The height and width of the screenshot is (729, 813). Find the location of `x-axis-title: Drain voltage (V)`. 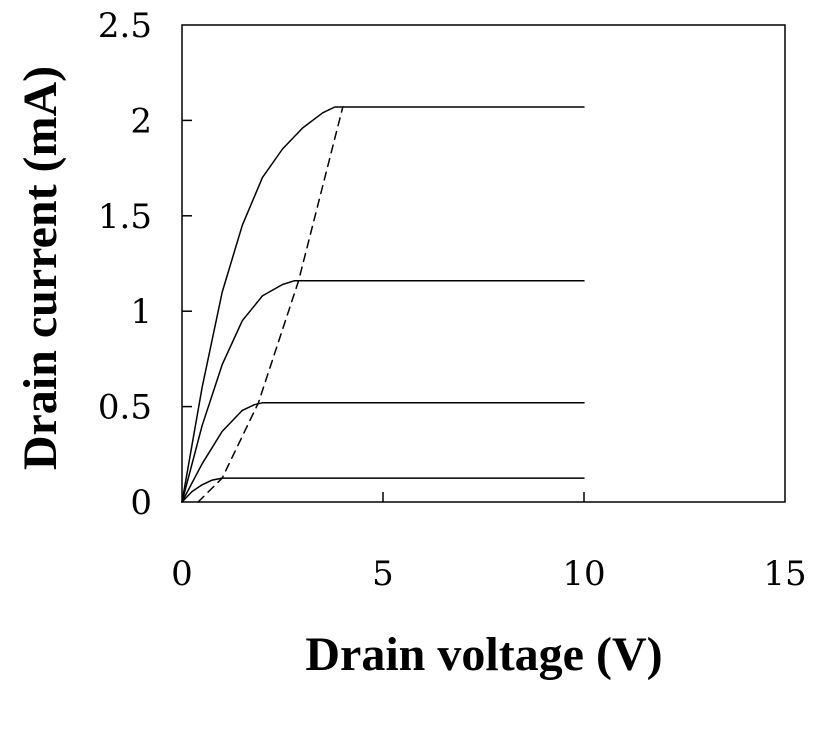

x-axis-title: Drain voltage (V) is located at coordinates (483, 654).